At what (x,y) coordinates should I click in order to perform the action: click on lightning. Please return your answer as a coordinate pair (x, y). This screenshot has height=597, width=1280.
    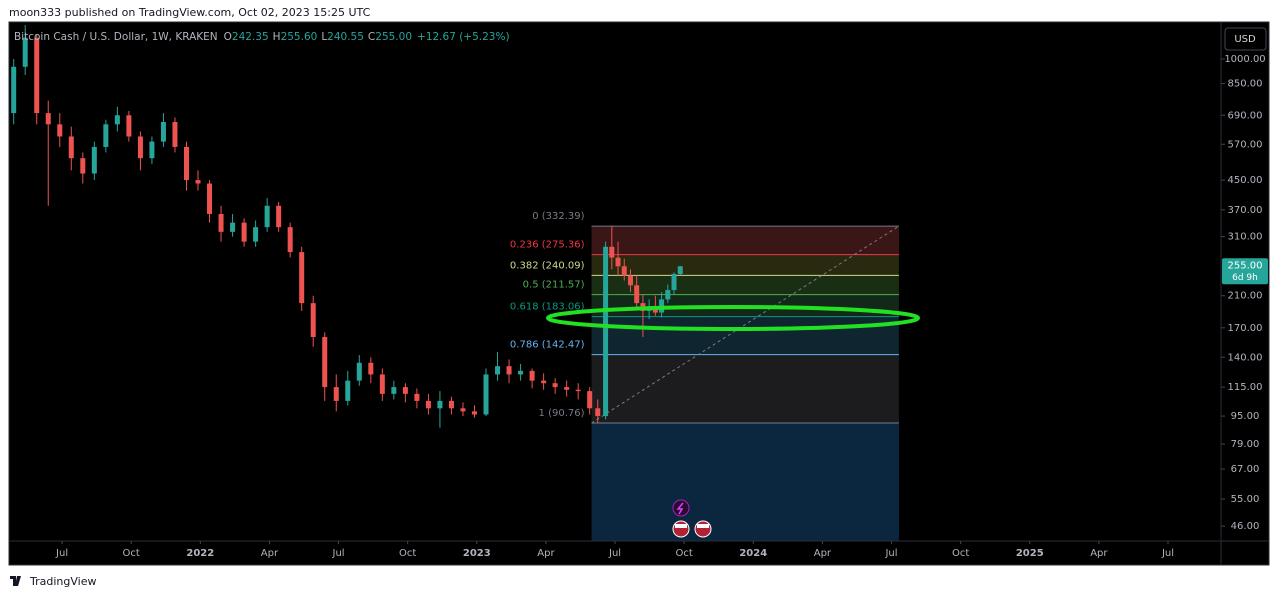
    Looking at the image, I should click on (680, 508).